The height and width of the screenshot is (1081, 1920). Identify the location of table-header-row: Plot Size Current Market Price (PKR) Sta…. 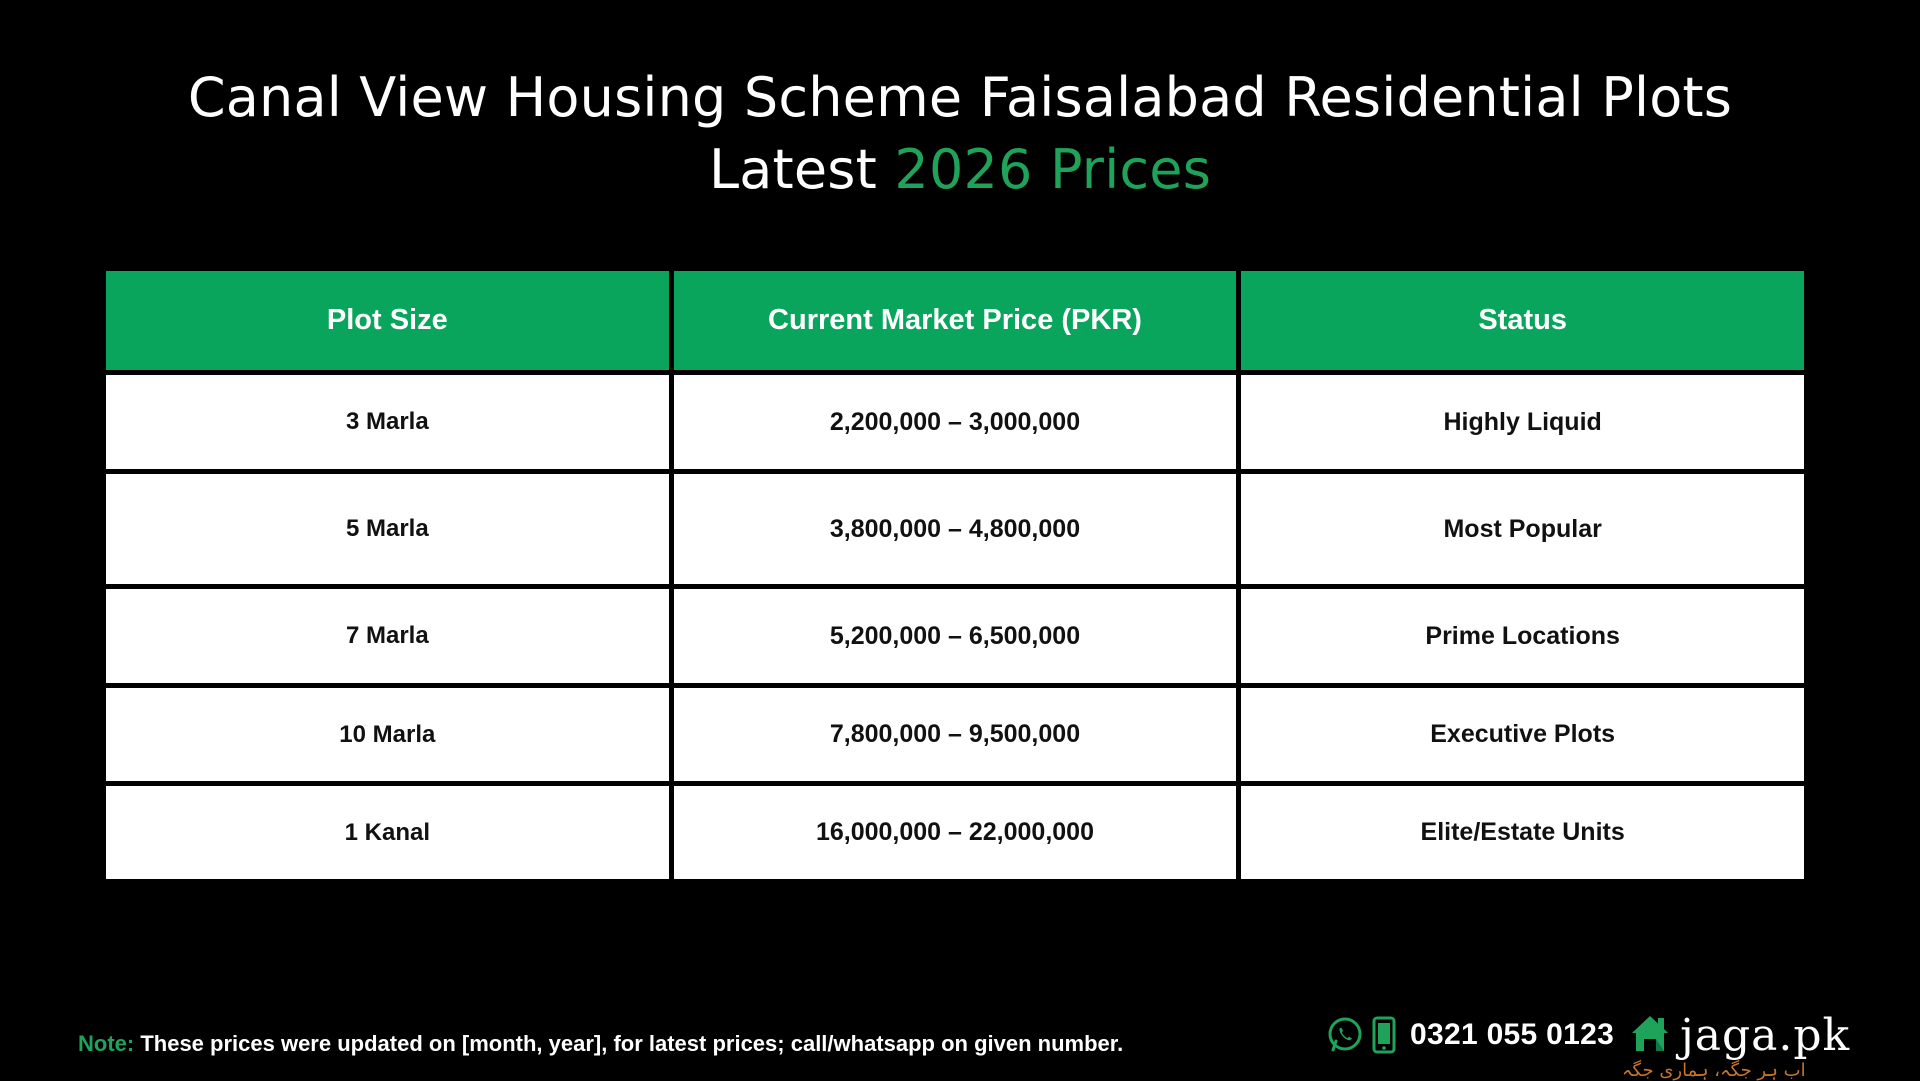
(955, 320).